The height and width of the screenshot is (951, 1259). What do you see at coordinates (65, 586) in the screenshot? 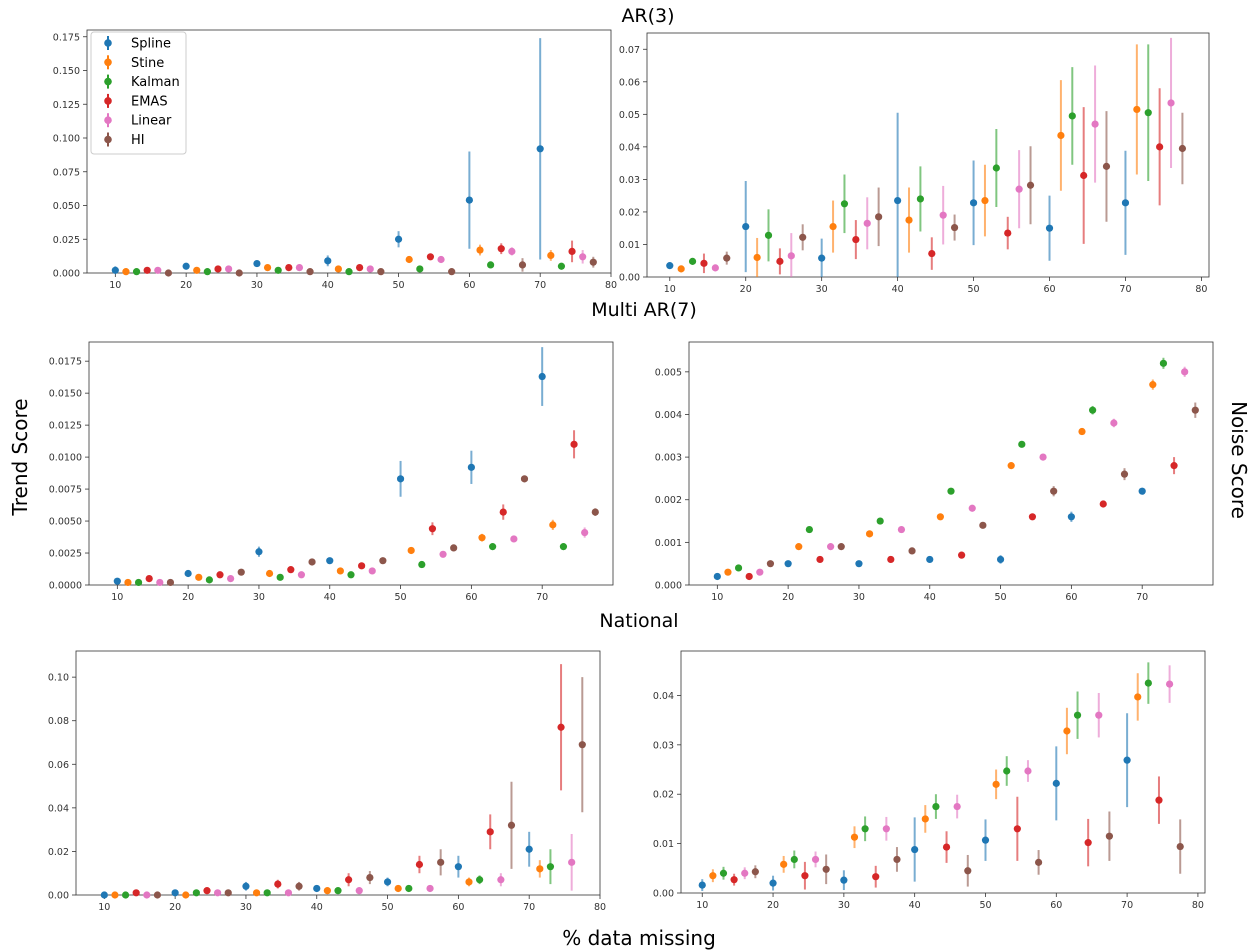
I see `y-tick-label: 0.0000` at bounding box center [65, 586].